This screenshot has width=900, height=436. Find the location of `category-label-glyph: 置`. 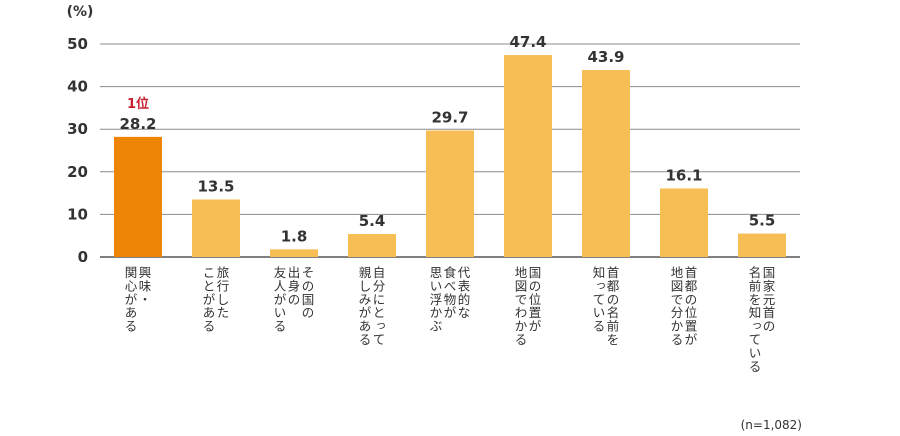

category-label-glyph: 置 is located at coordinates (691, 326).